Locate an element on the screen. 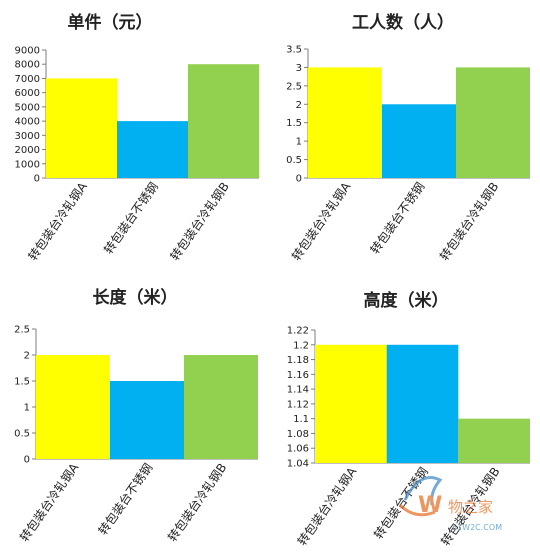 This screenshot has height=556, width=540. chart-title: 工人数（人） is located at coordinates (403, 22).